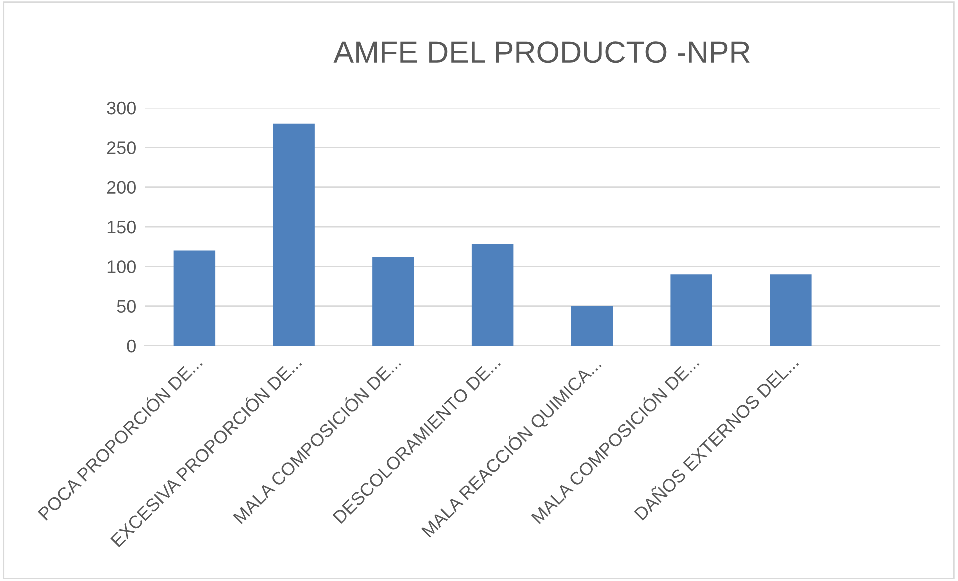  I want to click on y-tick-label: 50, so click(126, 307).